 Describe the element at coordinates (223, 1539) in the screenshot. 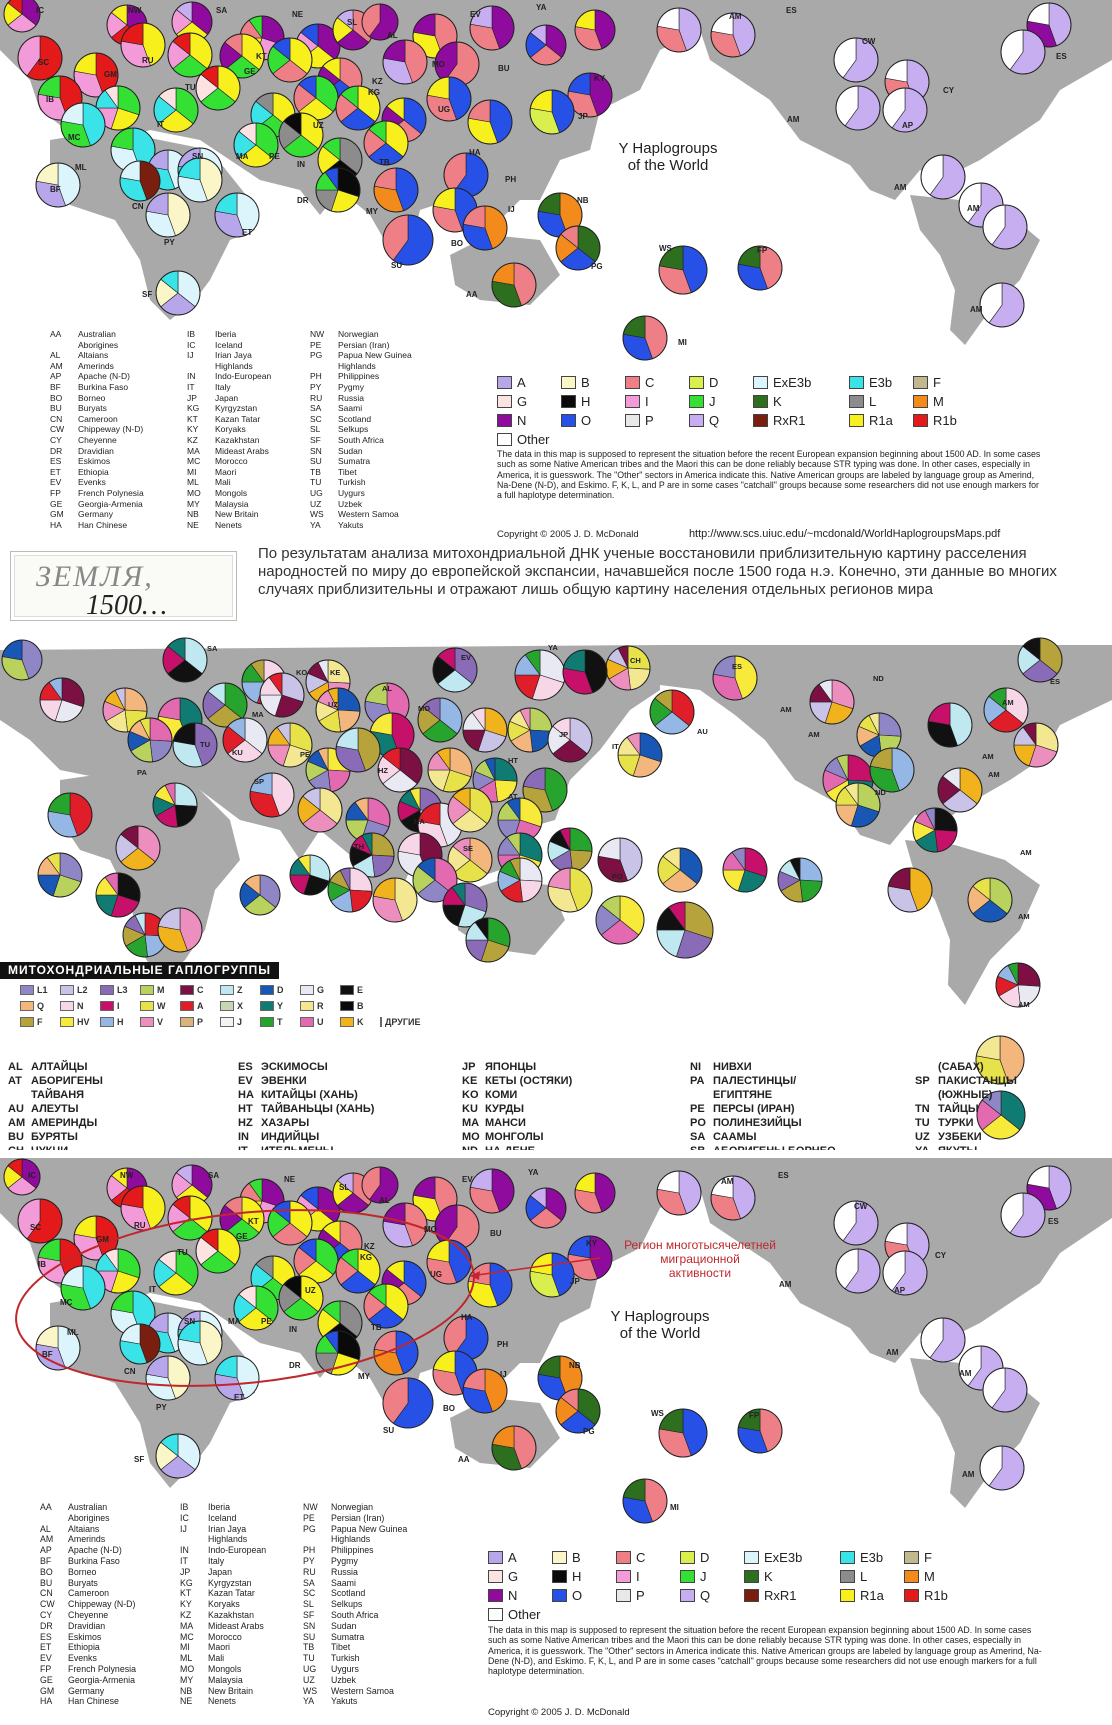

I see `bottom-abbr-row: Highlands` at that location.